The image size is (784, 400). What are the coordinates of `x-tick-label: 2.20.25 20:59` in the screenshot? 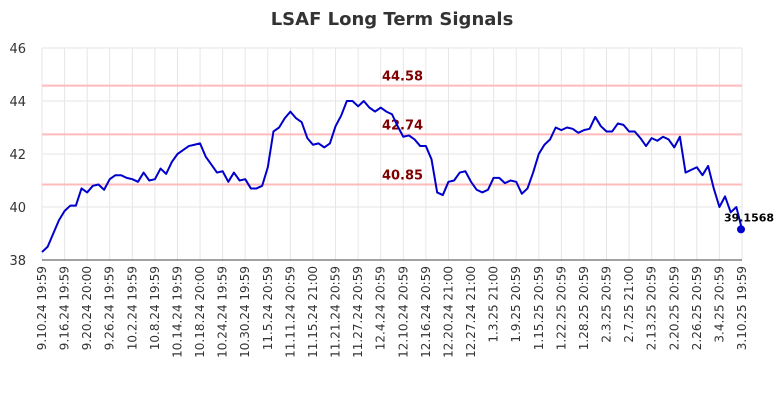 It's located at (674, 308).